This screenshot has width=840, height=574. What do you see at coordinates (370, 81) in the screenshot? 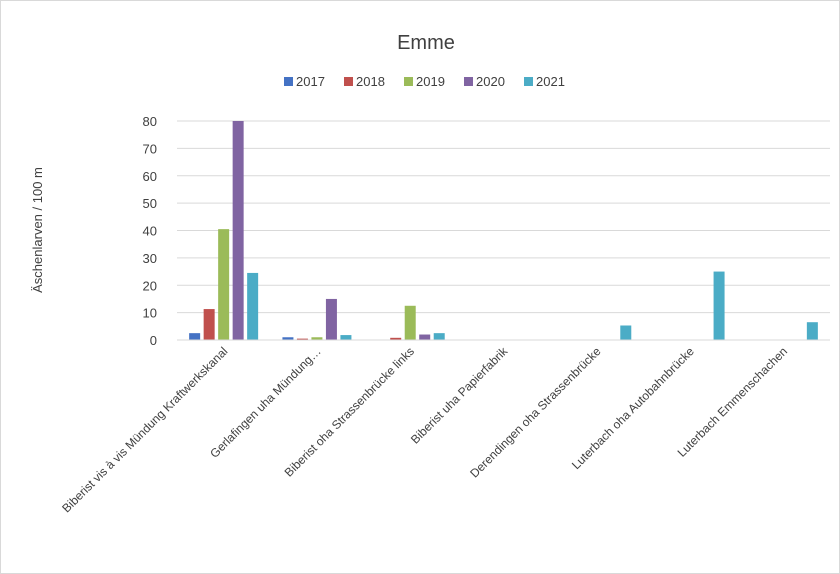
I see `legend-label: 2018` at bounding box center [370, 81].